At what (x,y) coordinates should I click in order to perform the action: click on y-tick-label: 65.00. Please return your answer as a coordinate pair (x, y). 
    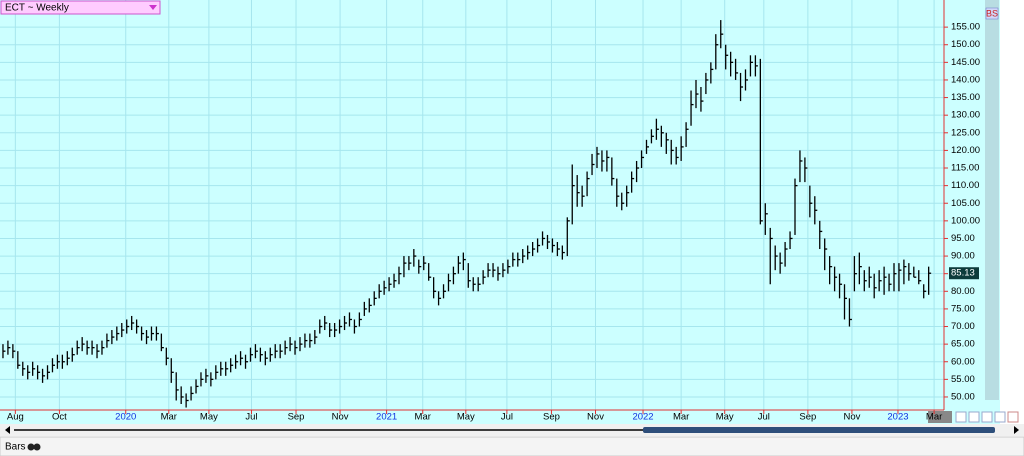
    Looking at the image, I should click on (963, 344).